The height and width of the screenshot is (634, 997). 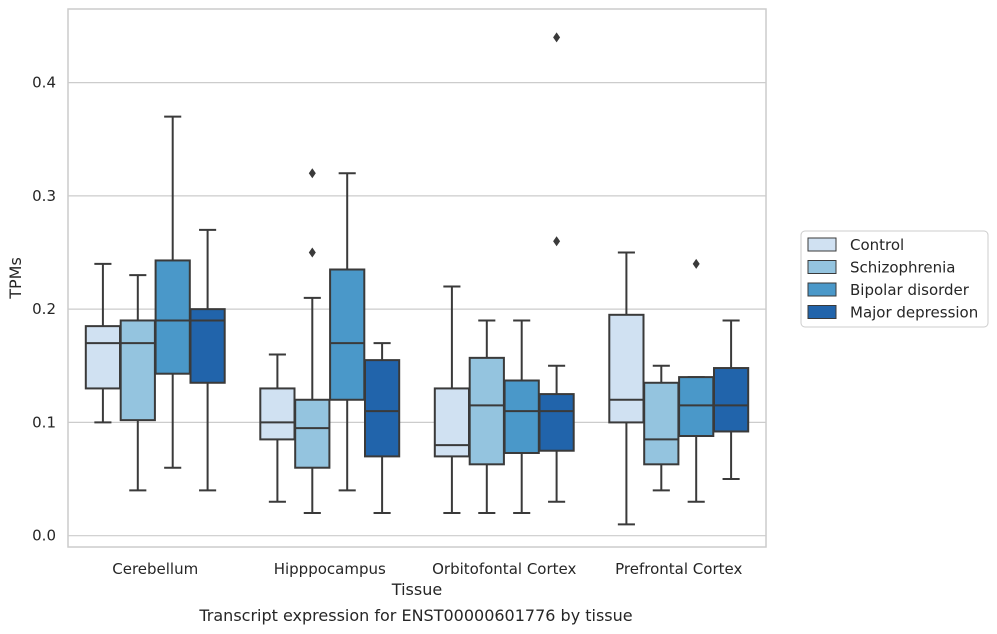 I want to click on y-tick-label: 0.1, so click(x=44, y=422).